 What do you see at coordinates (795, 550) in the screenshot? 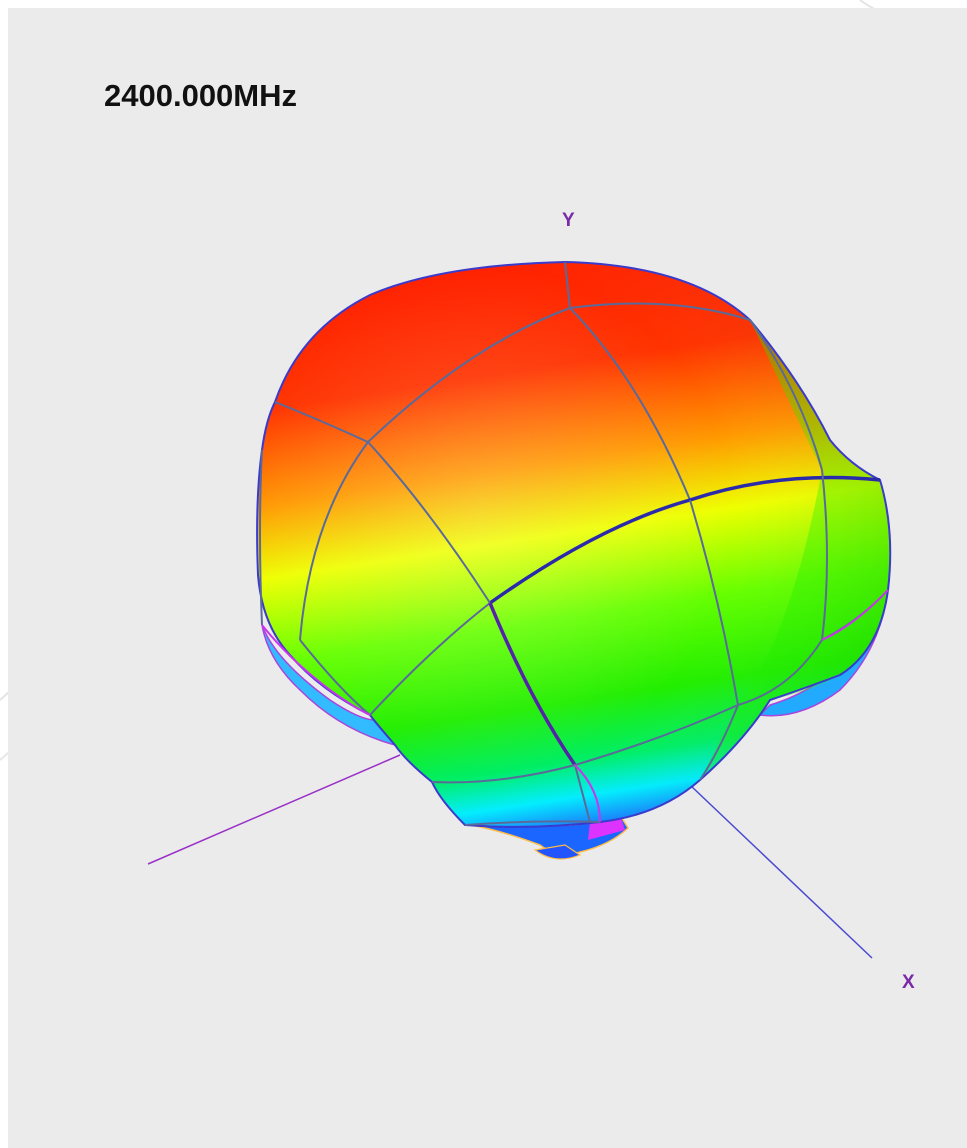
I see `right-side-face` at bounding box center [795, 550].